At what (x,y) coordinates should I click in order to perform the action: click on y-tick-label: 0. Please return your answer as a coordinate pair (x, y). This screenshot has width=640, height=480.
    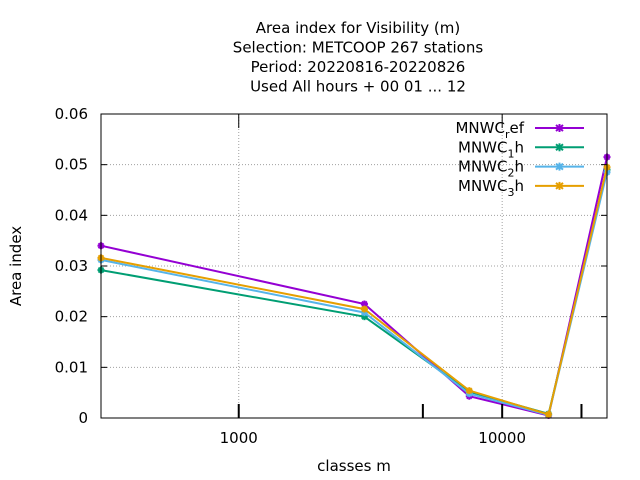
    Looking at the image, I should click on (83, 418).